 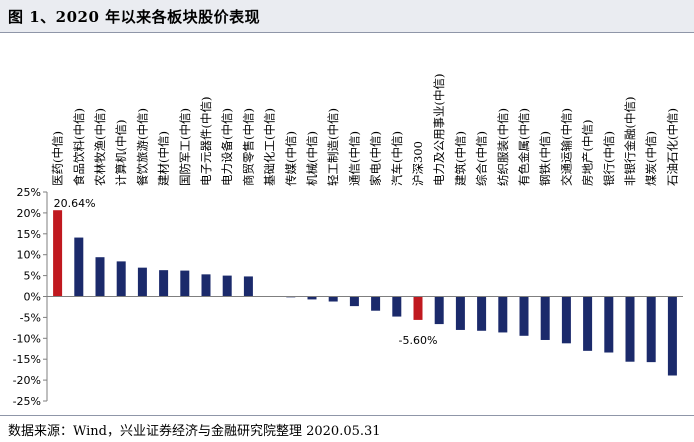 What do you see at coordinates (29, 255) in the screenshot?
I see `y-tick-label: 10%` at bounding box center [29, 255].